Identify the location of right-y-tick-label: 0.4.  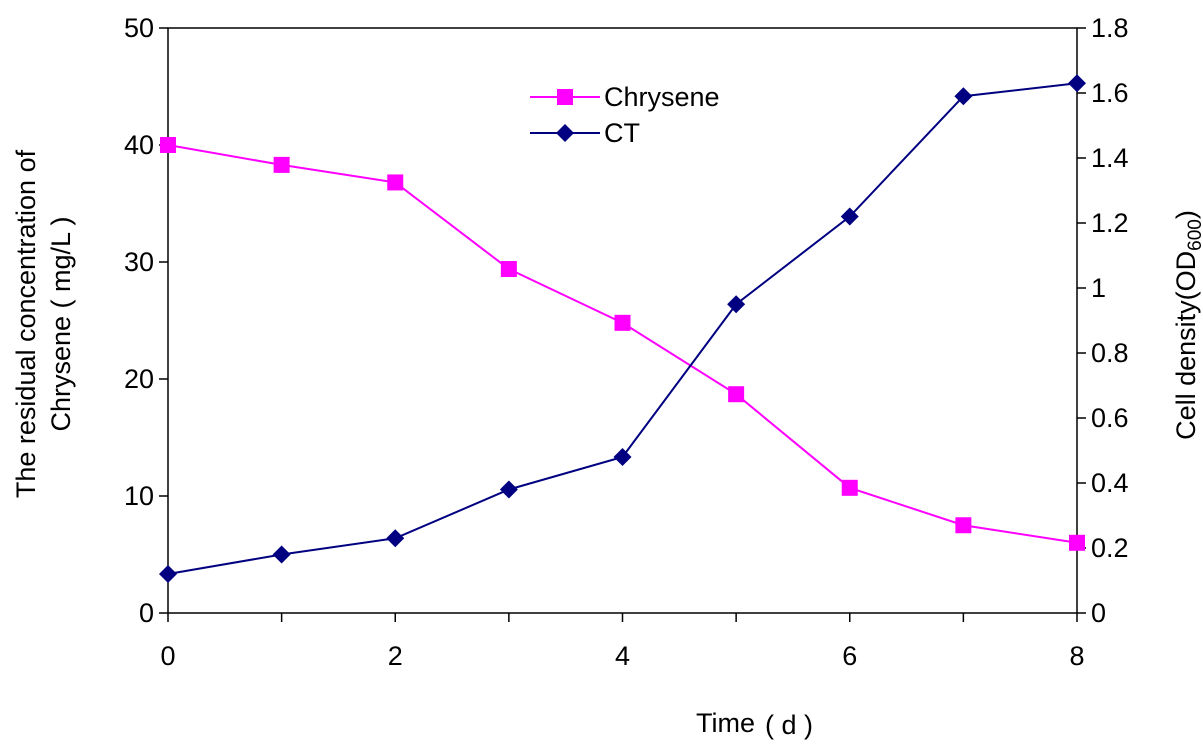
(1110, 483).